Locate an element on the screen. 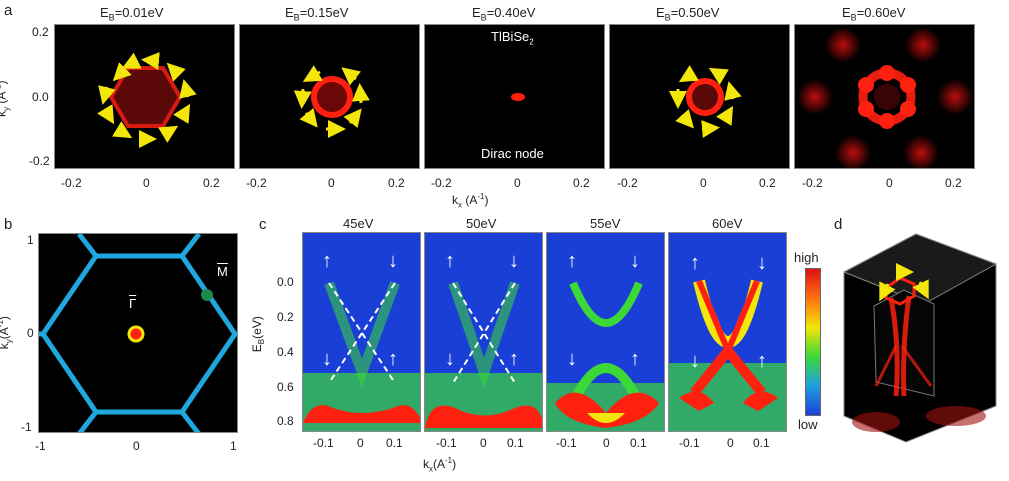  panel-a-title-3: EB=0.40eV is located at coordinates (504, 14).